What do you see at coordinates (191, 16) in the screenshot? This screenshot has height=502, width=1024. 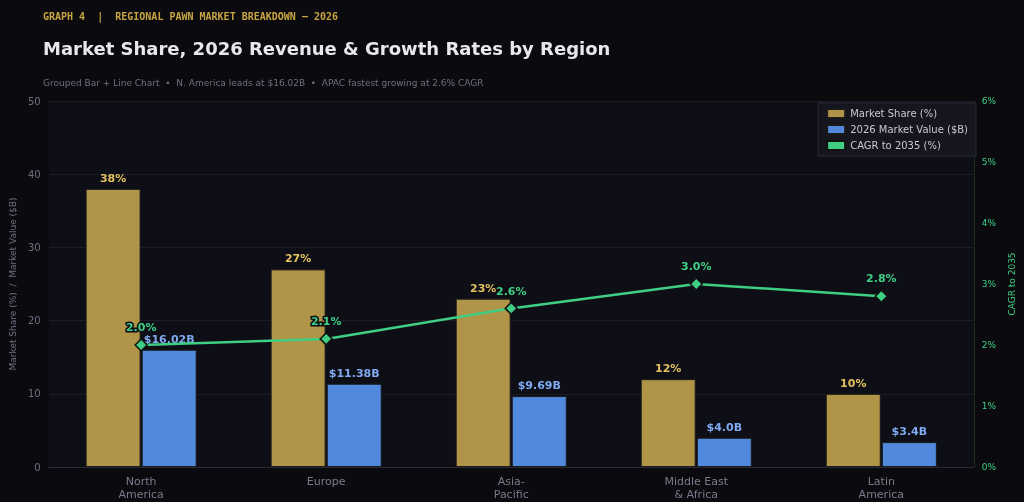 I see `caption: GRAPH 4 | REGIONAL PAWN MARKET BREAKDOWN — 2026` at bounding box center [191, 16].